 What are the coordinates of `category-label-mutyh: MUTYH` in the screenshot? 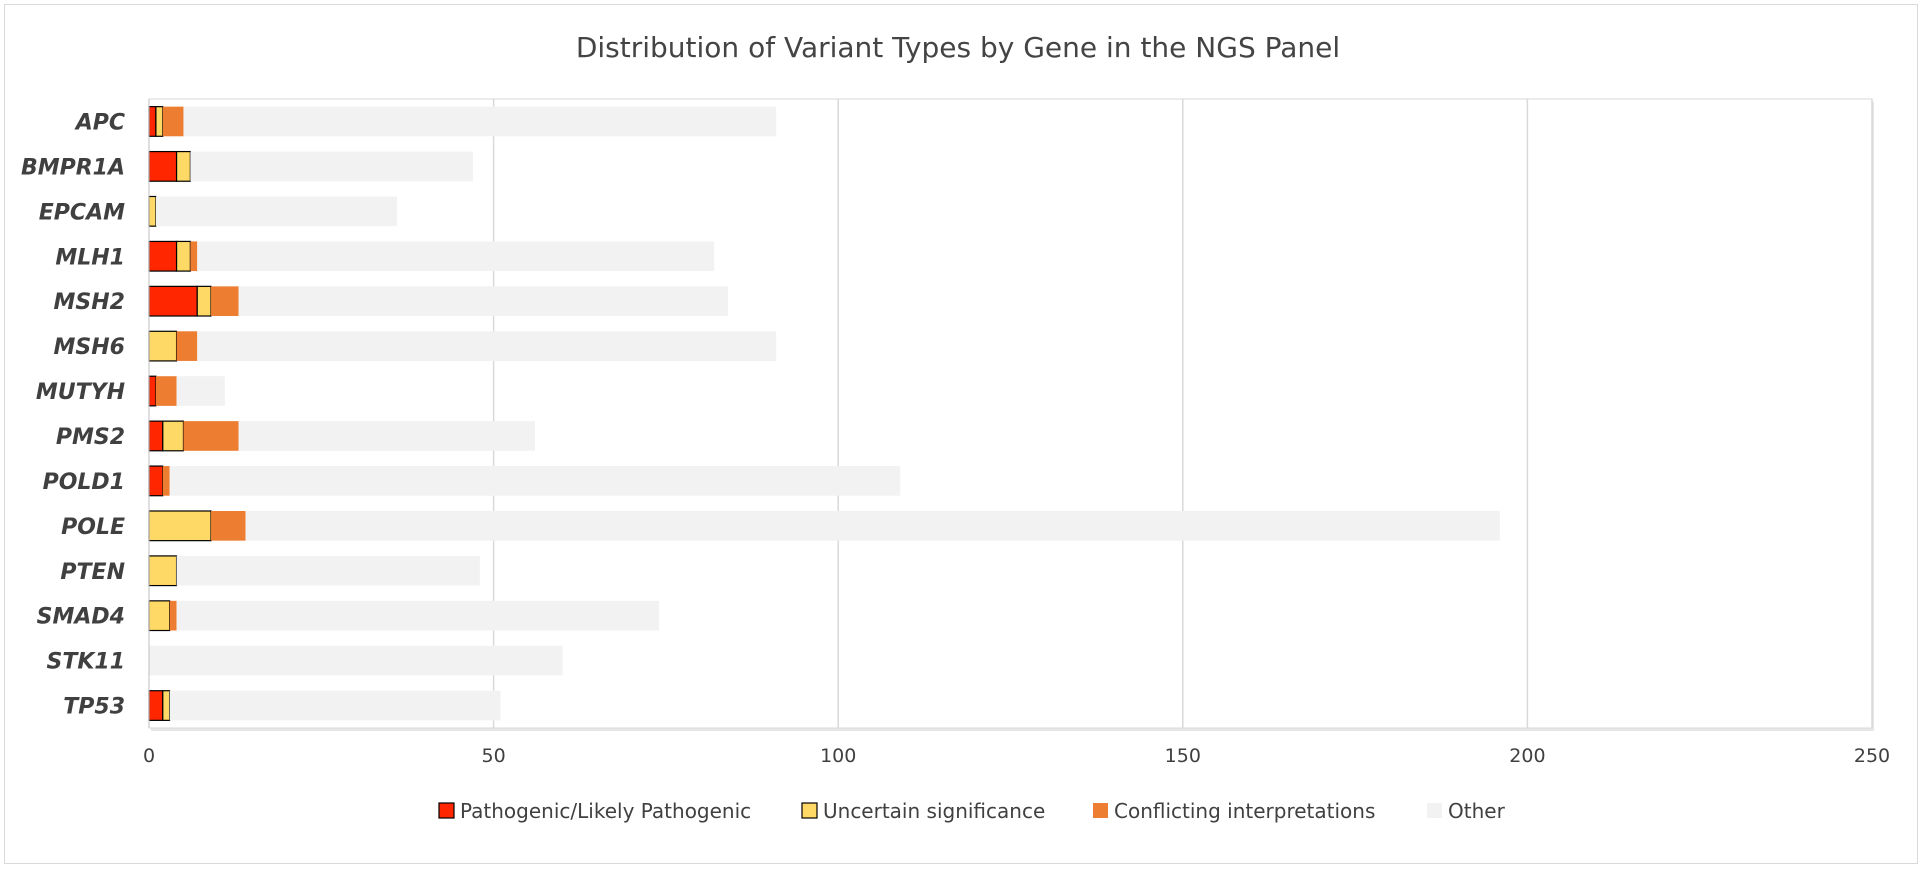 It's located at (80, 392).